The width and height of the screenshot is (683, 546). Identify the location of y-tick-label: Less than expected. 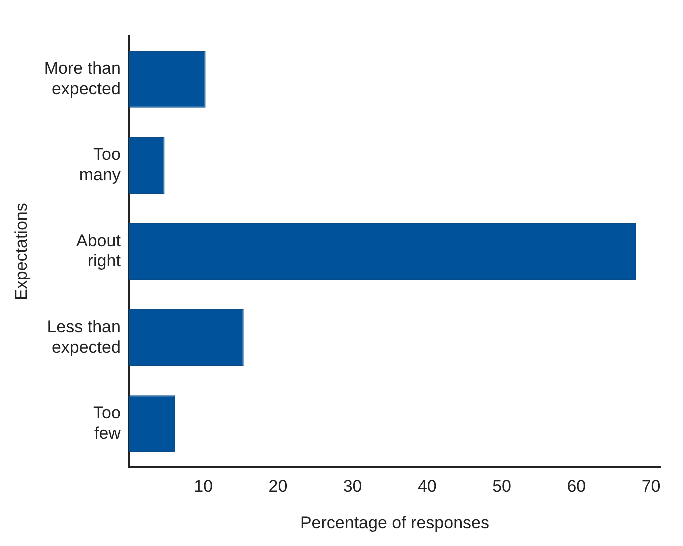
(84, 337).